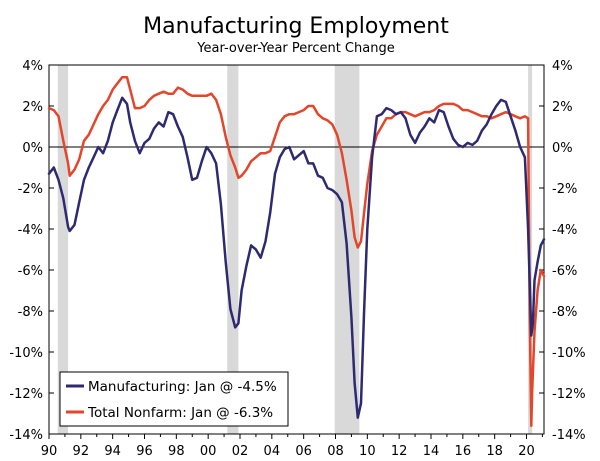  I want to click on y-tick-right-label: -10%, so click(569, 353).